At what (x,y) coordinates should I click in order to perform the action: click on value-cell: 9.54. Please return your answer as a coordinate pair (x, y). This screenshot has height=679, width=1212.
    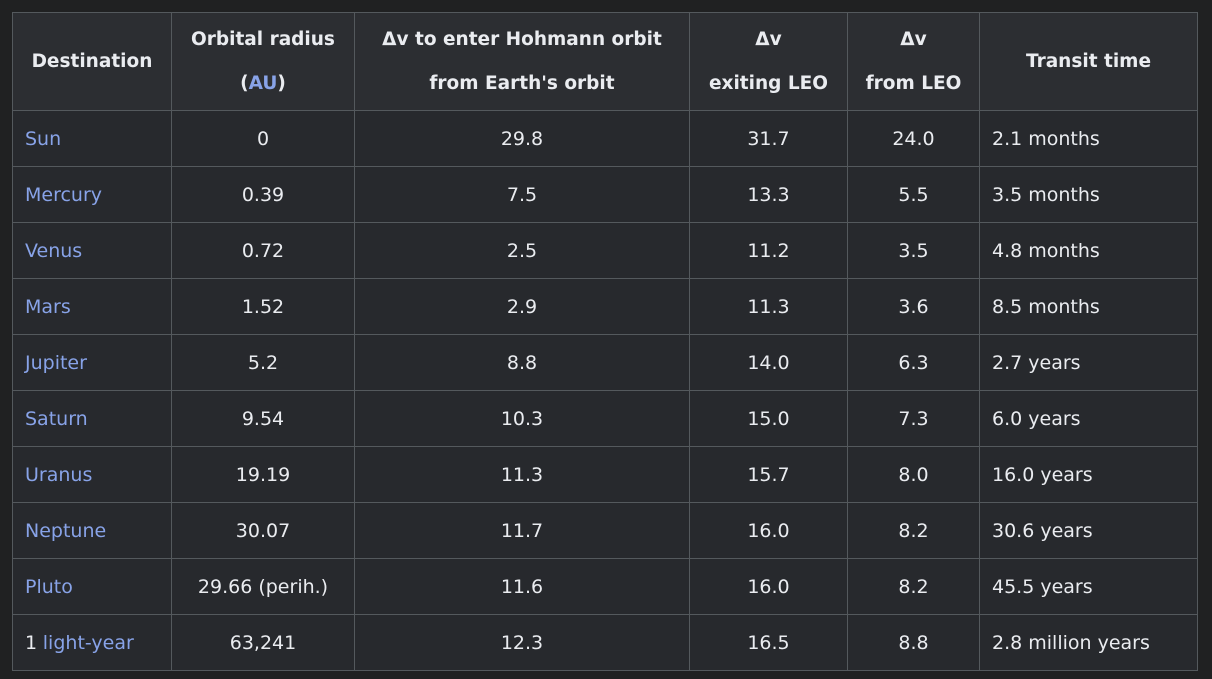
    Looking at the image, I should click on (263, 418).